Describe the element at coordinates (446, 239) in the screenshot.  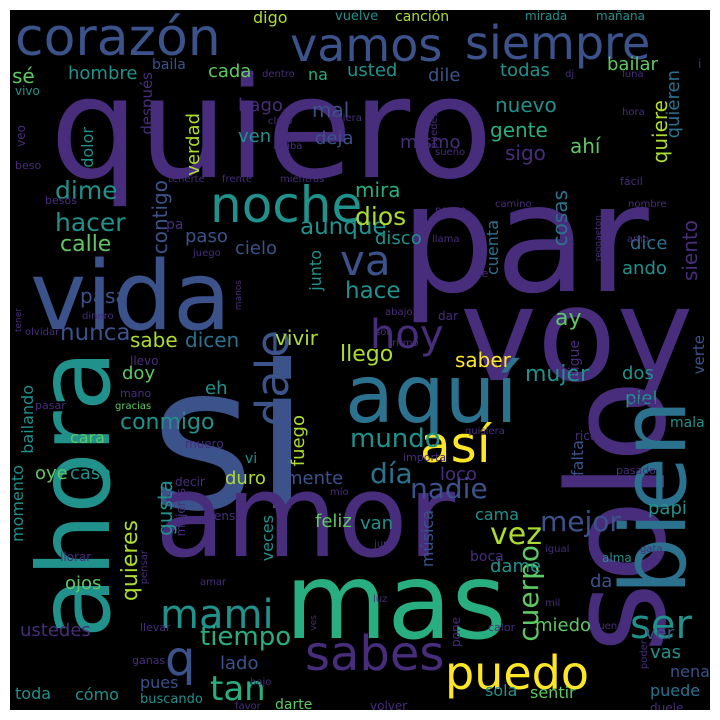
I see `cloud-word: llama` at that location.